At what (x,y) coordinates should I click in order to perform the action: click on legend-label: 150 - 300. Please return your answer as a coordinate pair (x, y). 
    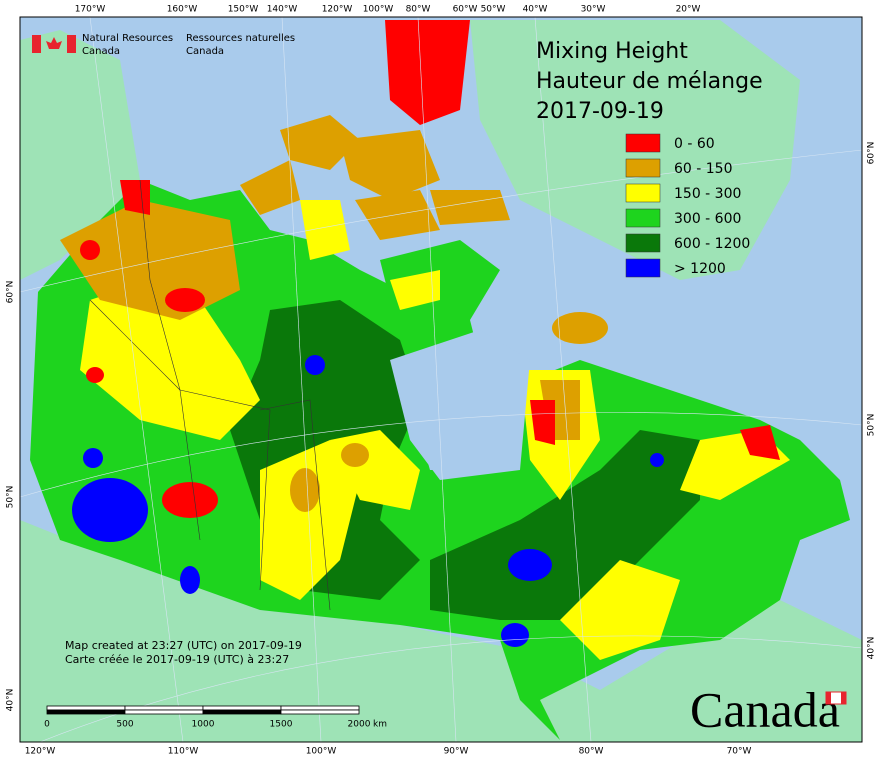
    Looking at the image, I should click on (707, 194).